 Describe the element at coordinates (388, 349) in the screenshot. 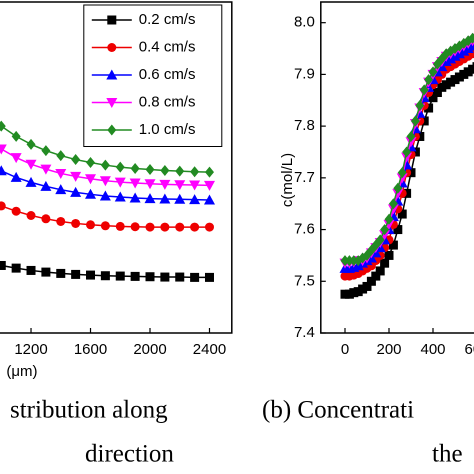

I see `x-tick-label: 200` at that location.